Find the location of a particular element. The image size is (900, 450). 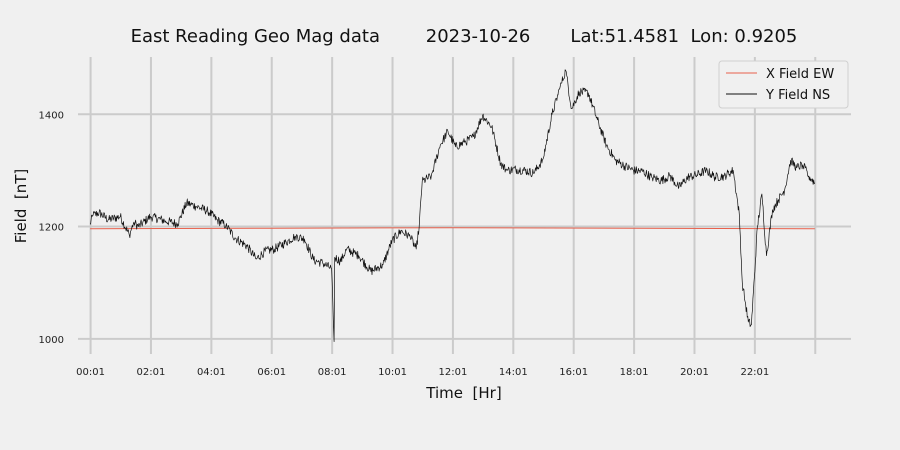

x-axis-label: Time [Hr] is located at coordinates (463, 393).